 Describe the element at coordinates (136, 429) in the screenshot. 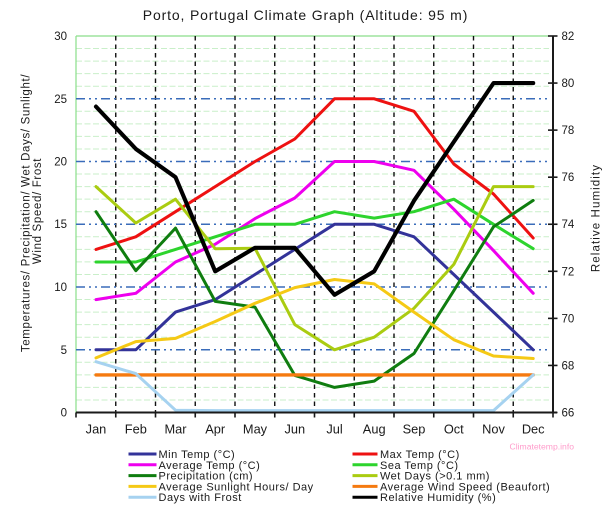

I see `svg-text: Feb` at that location.